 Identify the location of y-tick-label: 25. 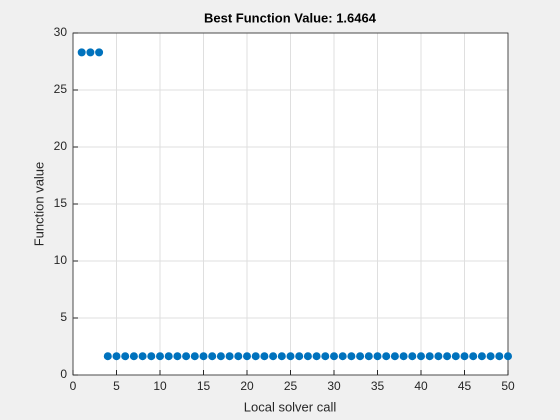
(61, 89).